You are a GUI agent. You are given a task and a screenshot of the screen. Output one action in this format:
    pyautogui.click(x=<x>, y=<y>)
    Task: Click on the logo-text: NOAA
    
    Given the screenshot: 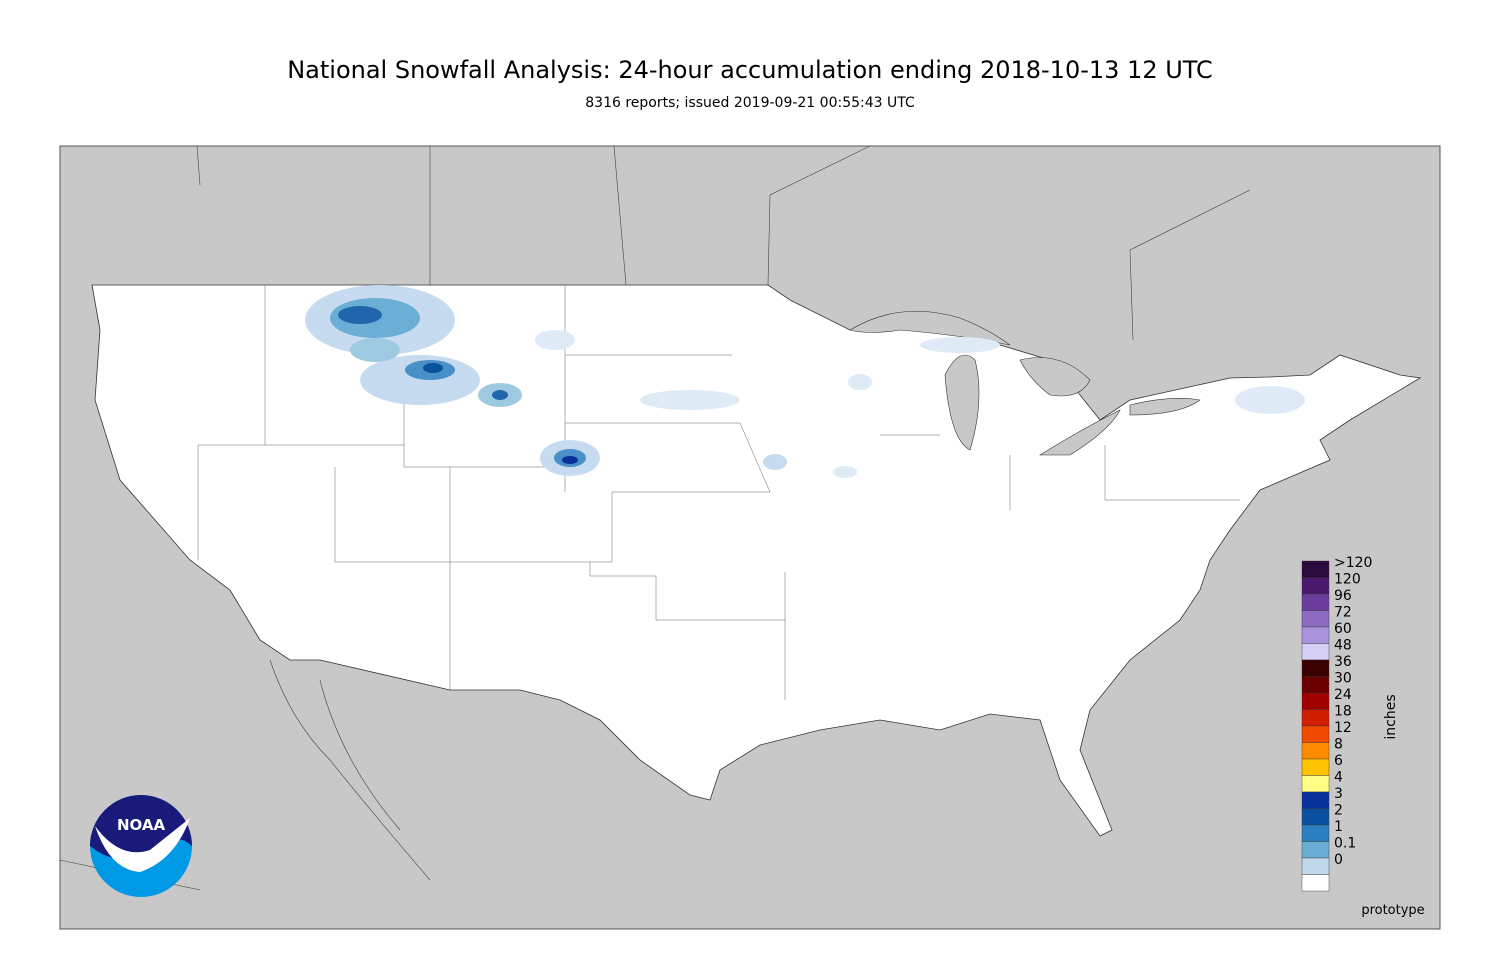 What is the action you would take?
    pyautogui.click(x=141, y=825)
    